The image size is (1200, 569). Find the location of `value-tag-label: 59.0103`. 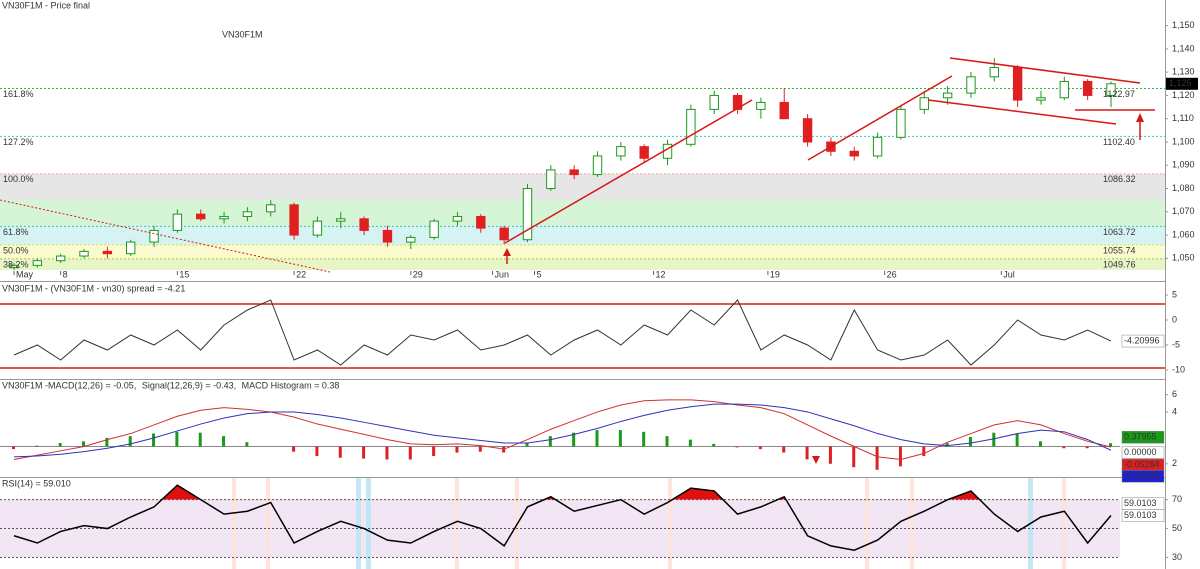

value-tag-label: 59.0103 is located at coordinates (1140, 515).